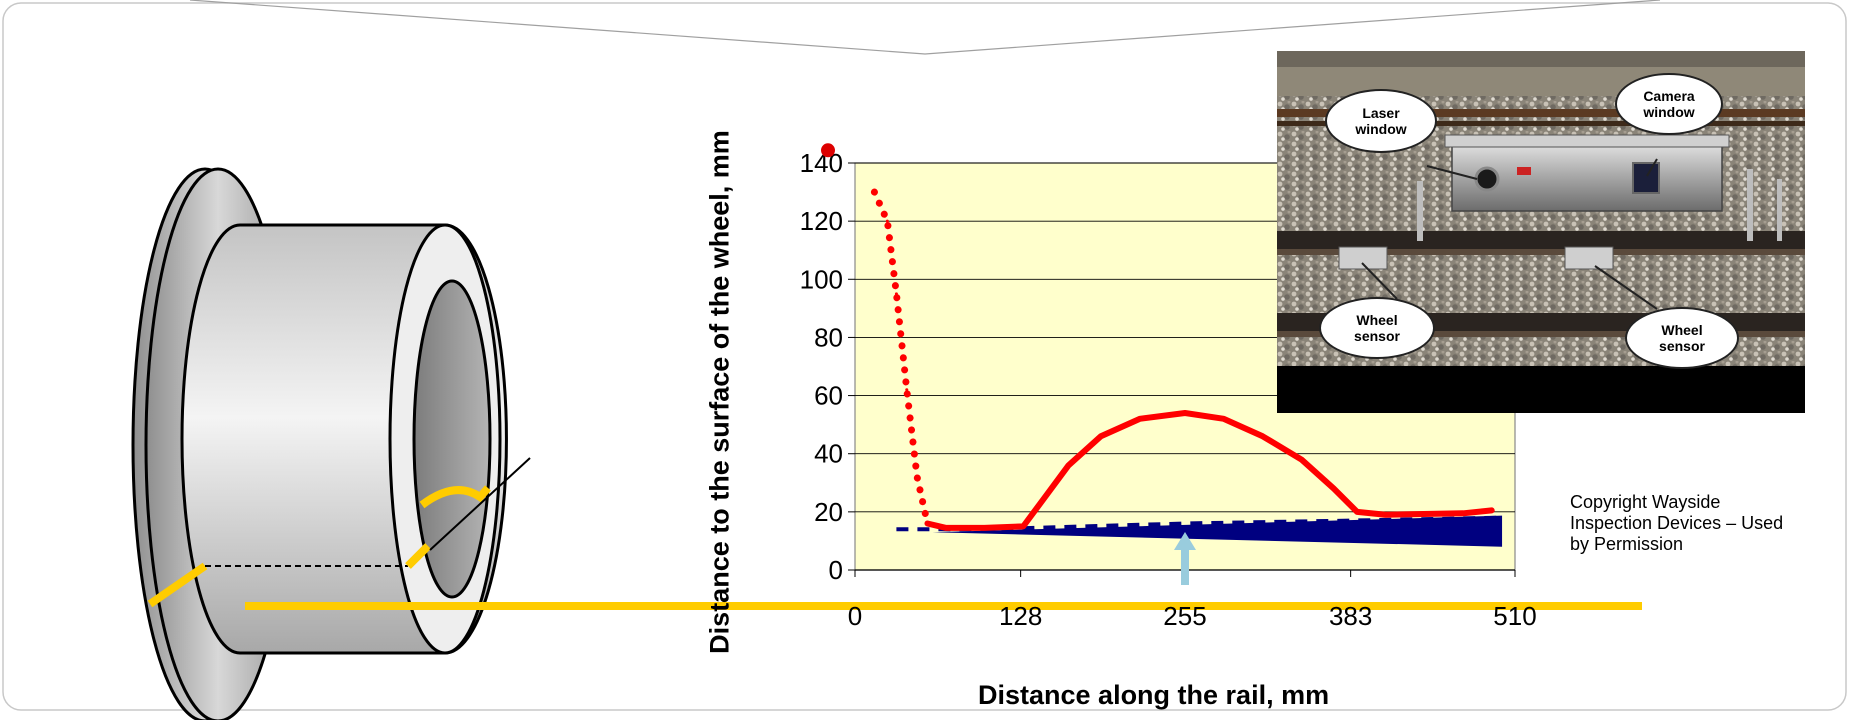 The width and height of the screenshot is (1851, 720). Describe the element at coordinates (1514, 615) in the screenshot. I see `x-tick-label-510: 510` at that location.